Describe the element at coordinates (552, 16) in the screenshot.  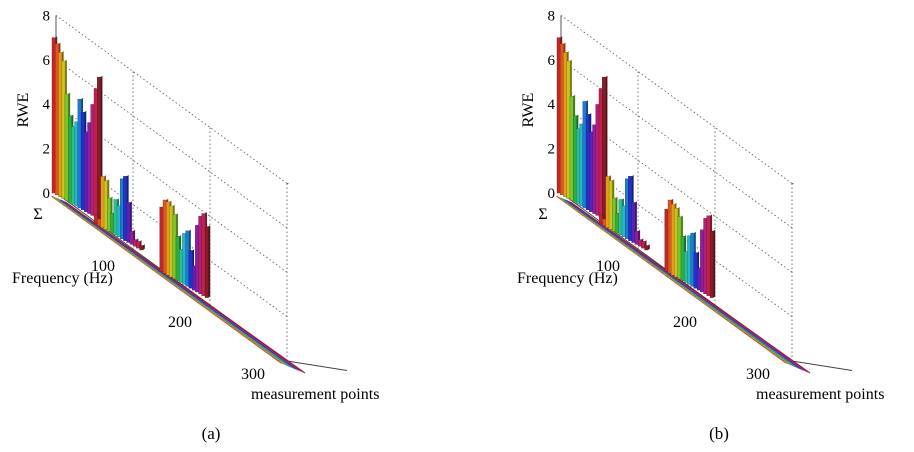
I see `z-tick-label: 8` at that location.